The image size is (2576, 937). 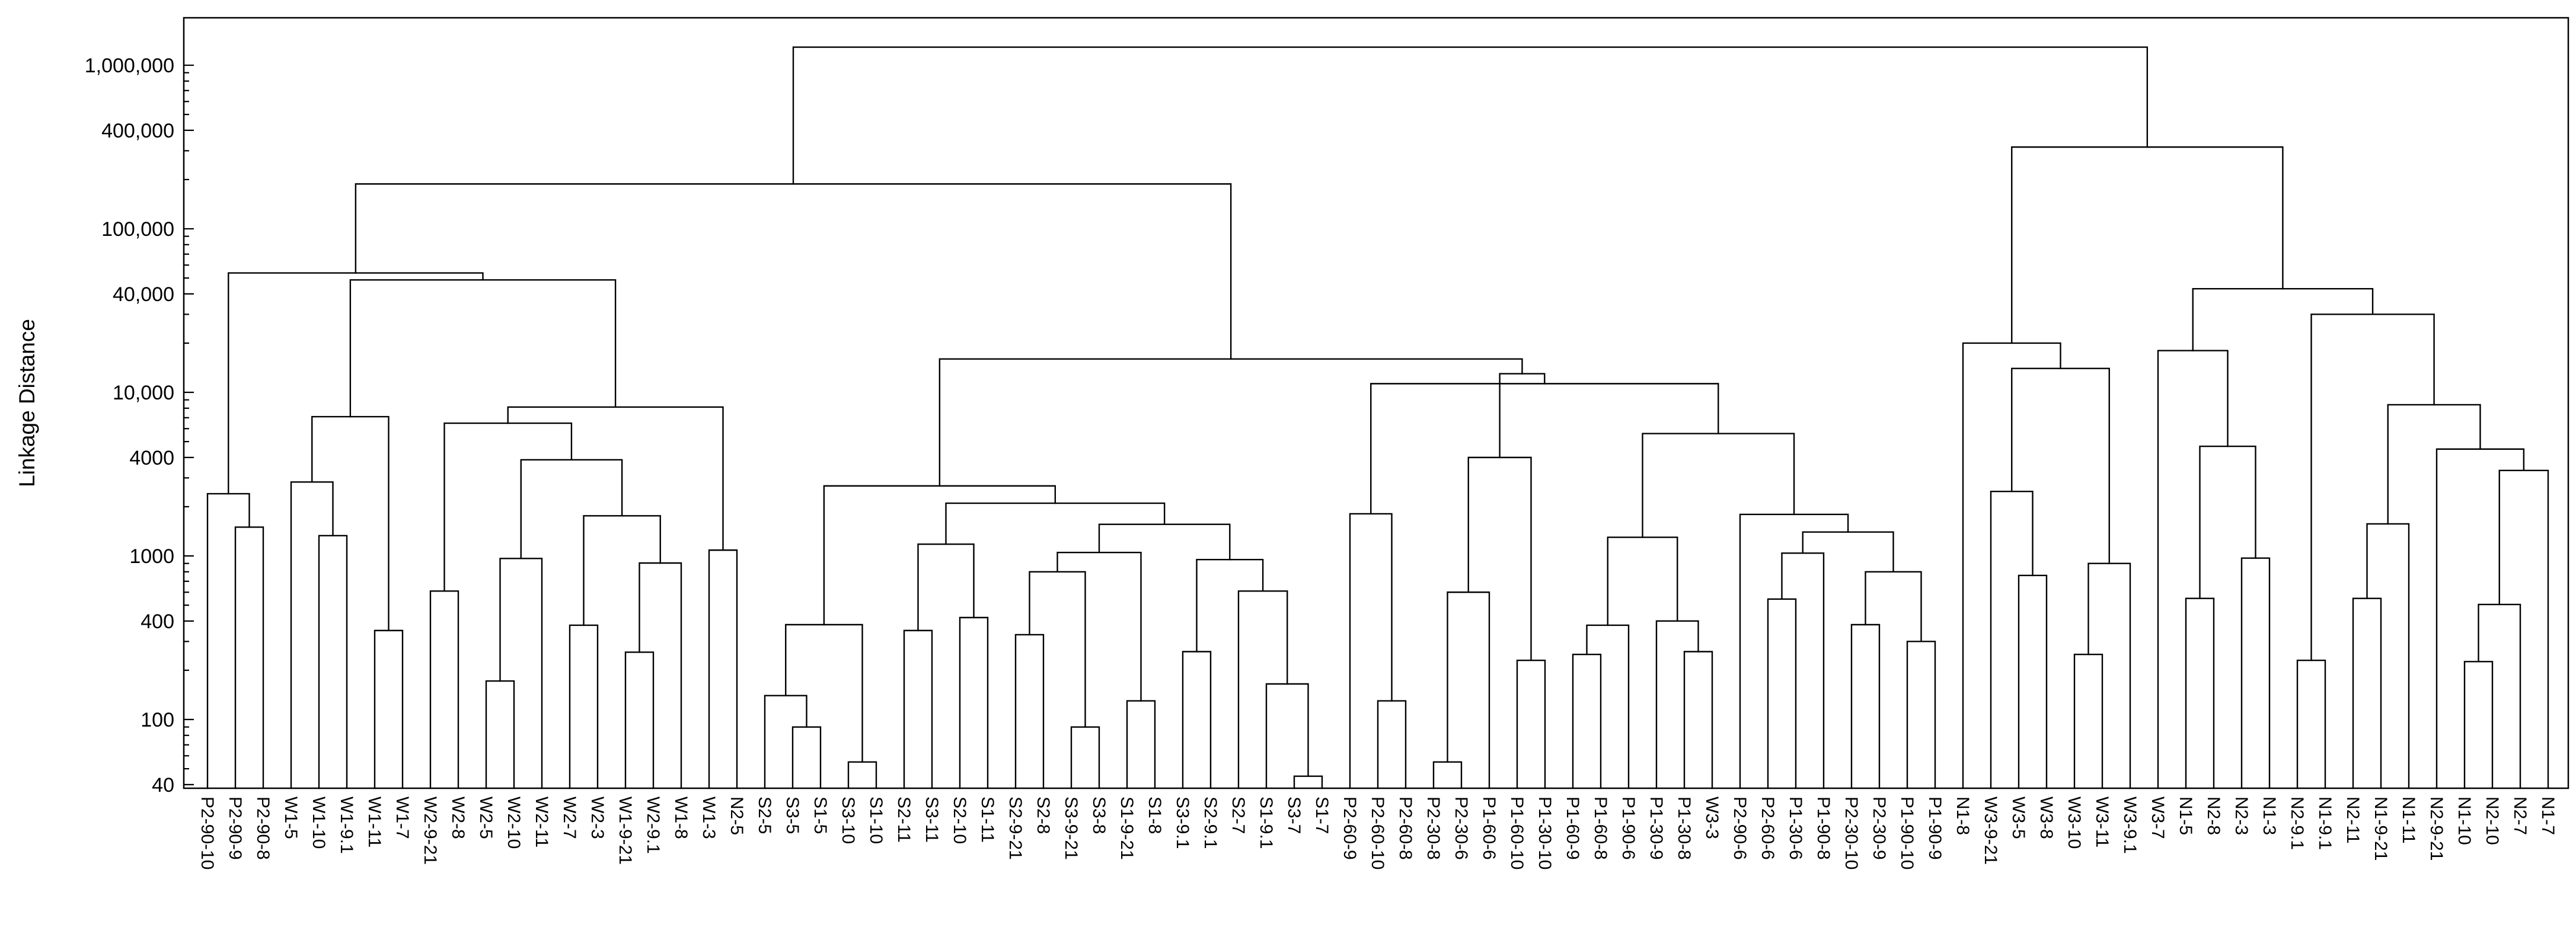 What do you see at coordinates (2492, 821) in the screenshot?
I see `leaf-label: N2-10` at bounding box center [2492, 821].